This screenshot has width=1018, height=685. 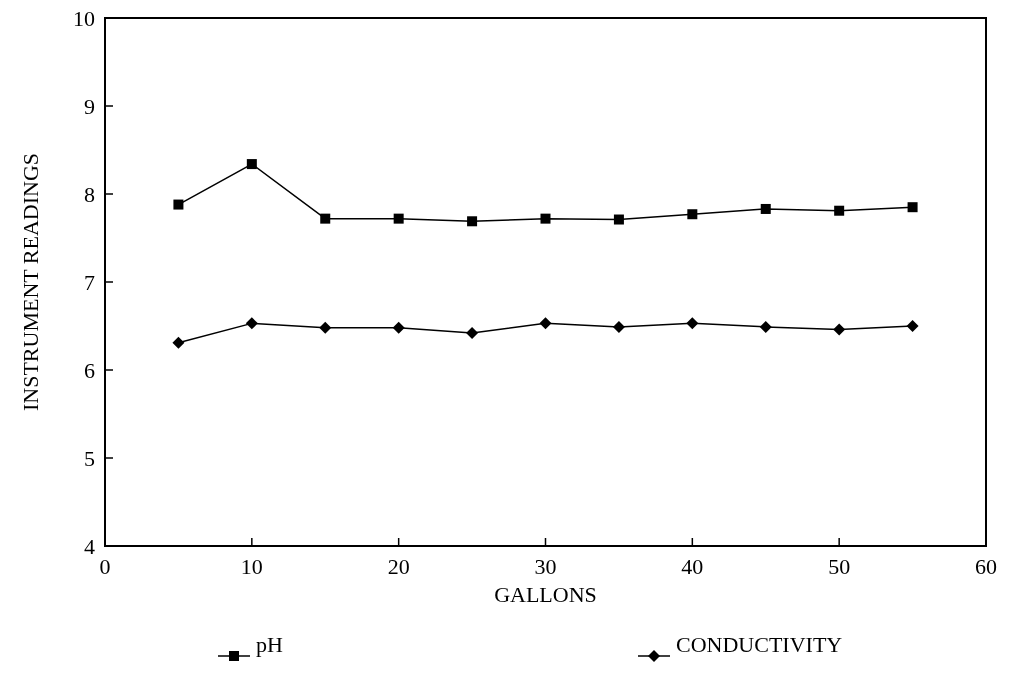 I want to click on y-tick-label: 9, so click(x=89, y=106).